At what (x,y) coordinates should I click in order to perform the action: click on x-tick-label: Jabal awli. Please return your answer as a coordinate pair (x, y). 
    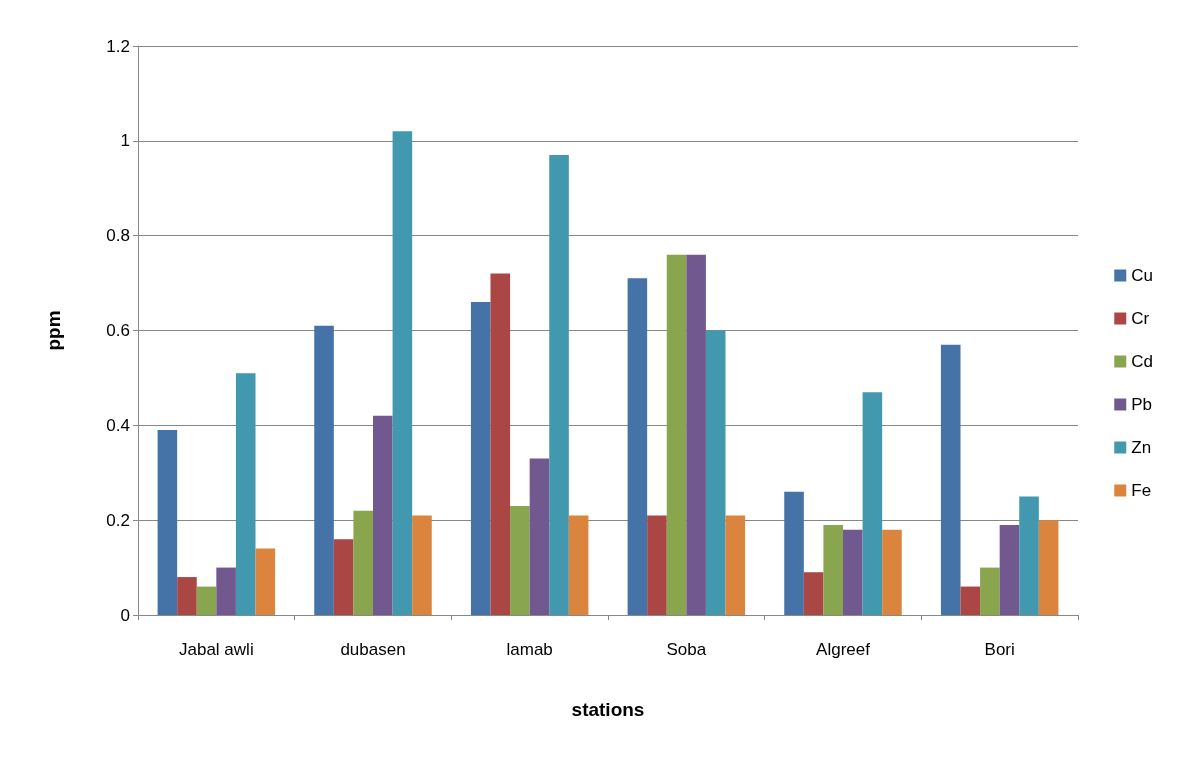
    Looking at the image, I should click on (216, 649).